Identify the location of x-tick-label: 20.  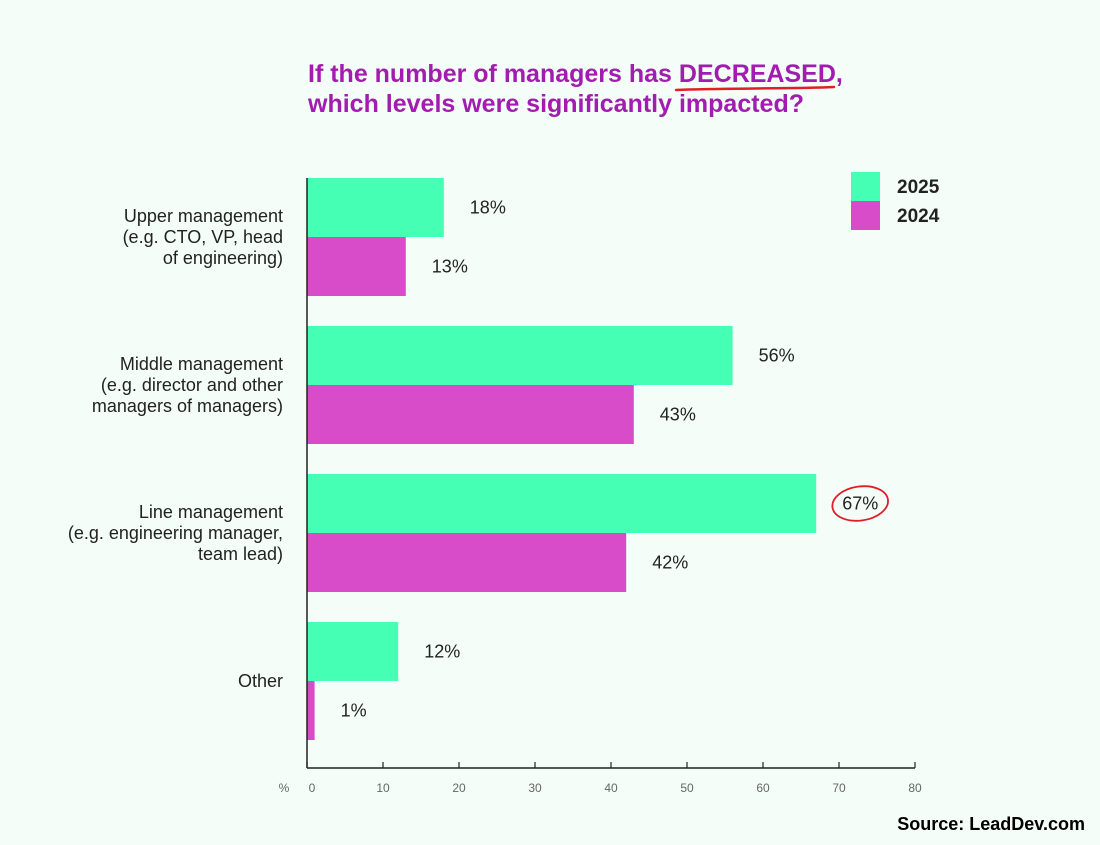
(459, 788).